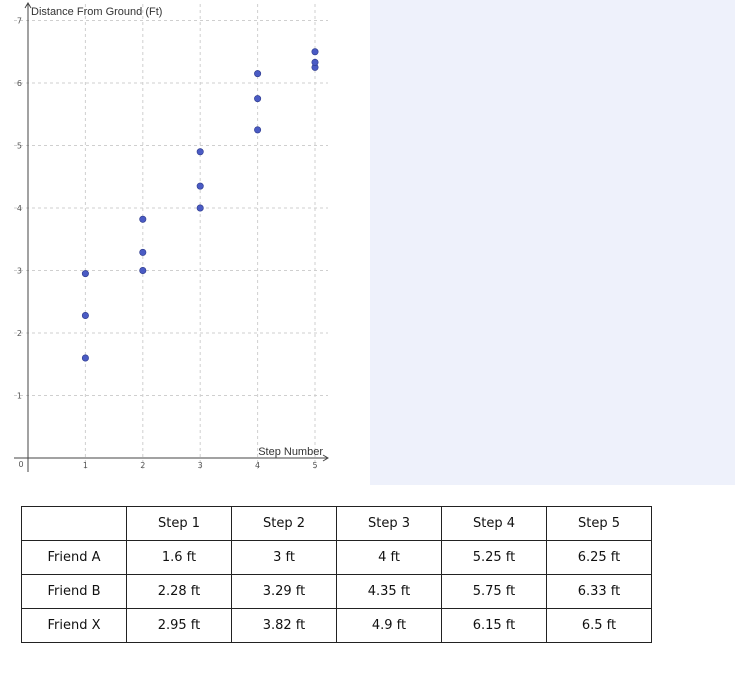 This screenshot has height=676, width=744. What do you see at coordinates (599, 557) in the screenshot?
I see `table-cell: 6.25 ft` at bounding box center [599, 557].